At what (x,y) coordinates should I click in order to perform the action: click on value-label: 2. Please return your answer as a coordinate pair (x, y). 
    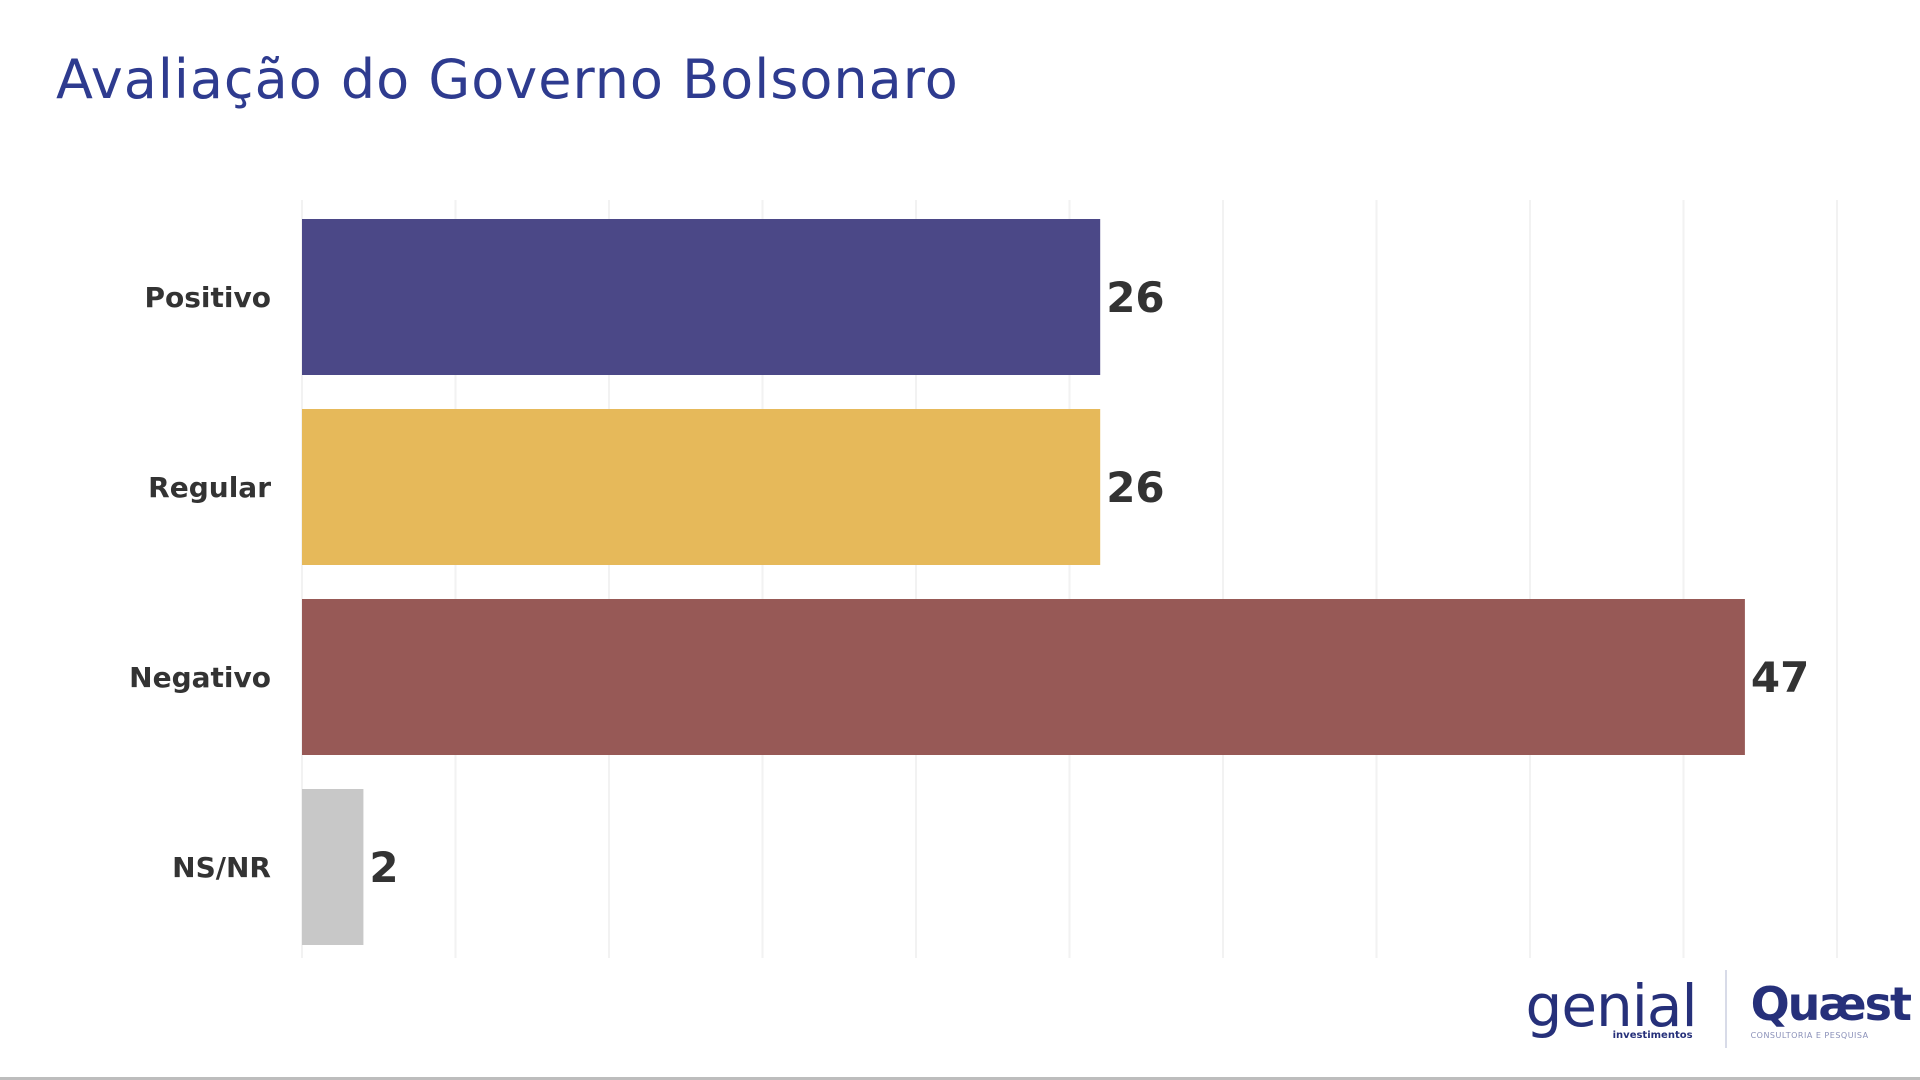
    Looking at the image, I should click on (383, 867).